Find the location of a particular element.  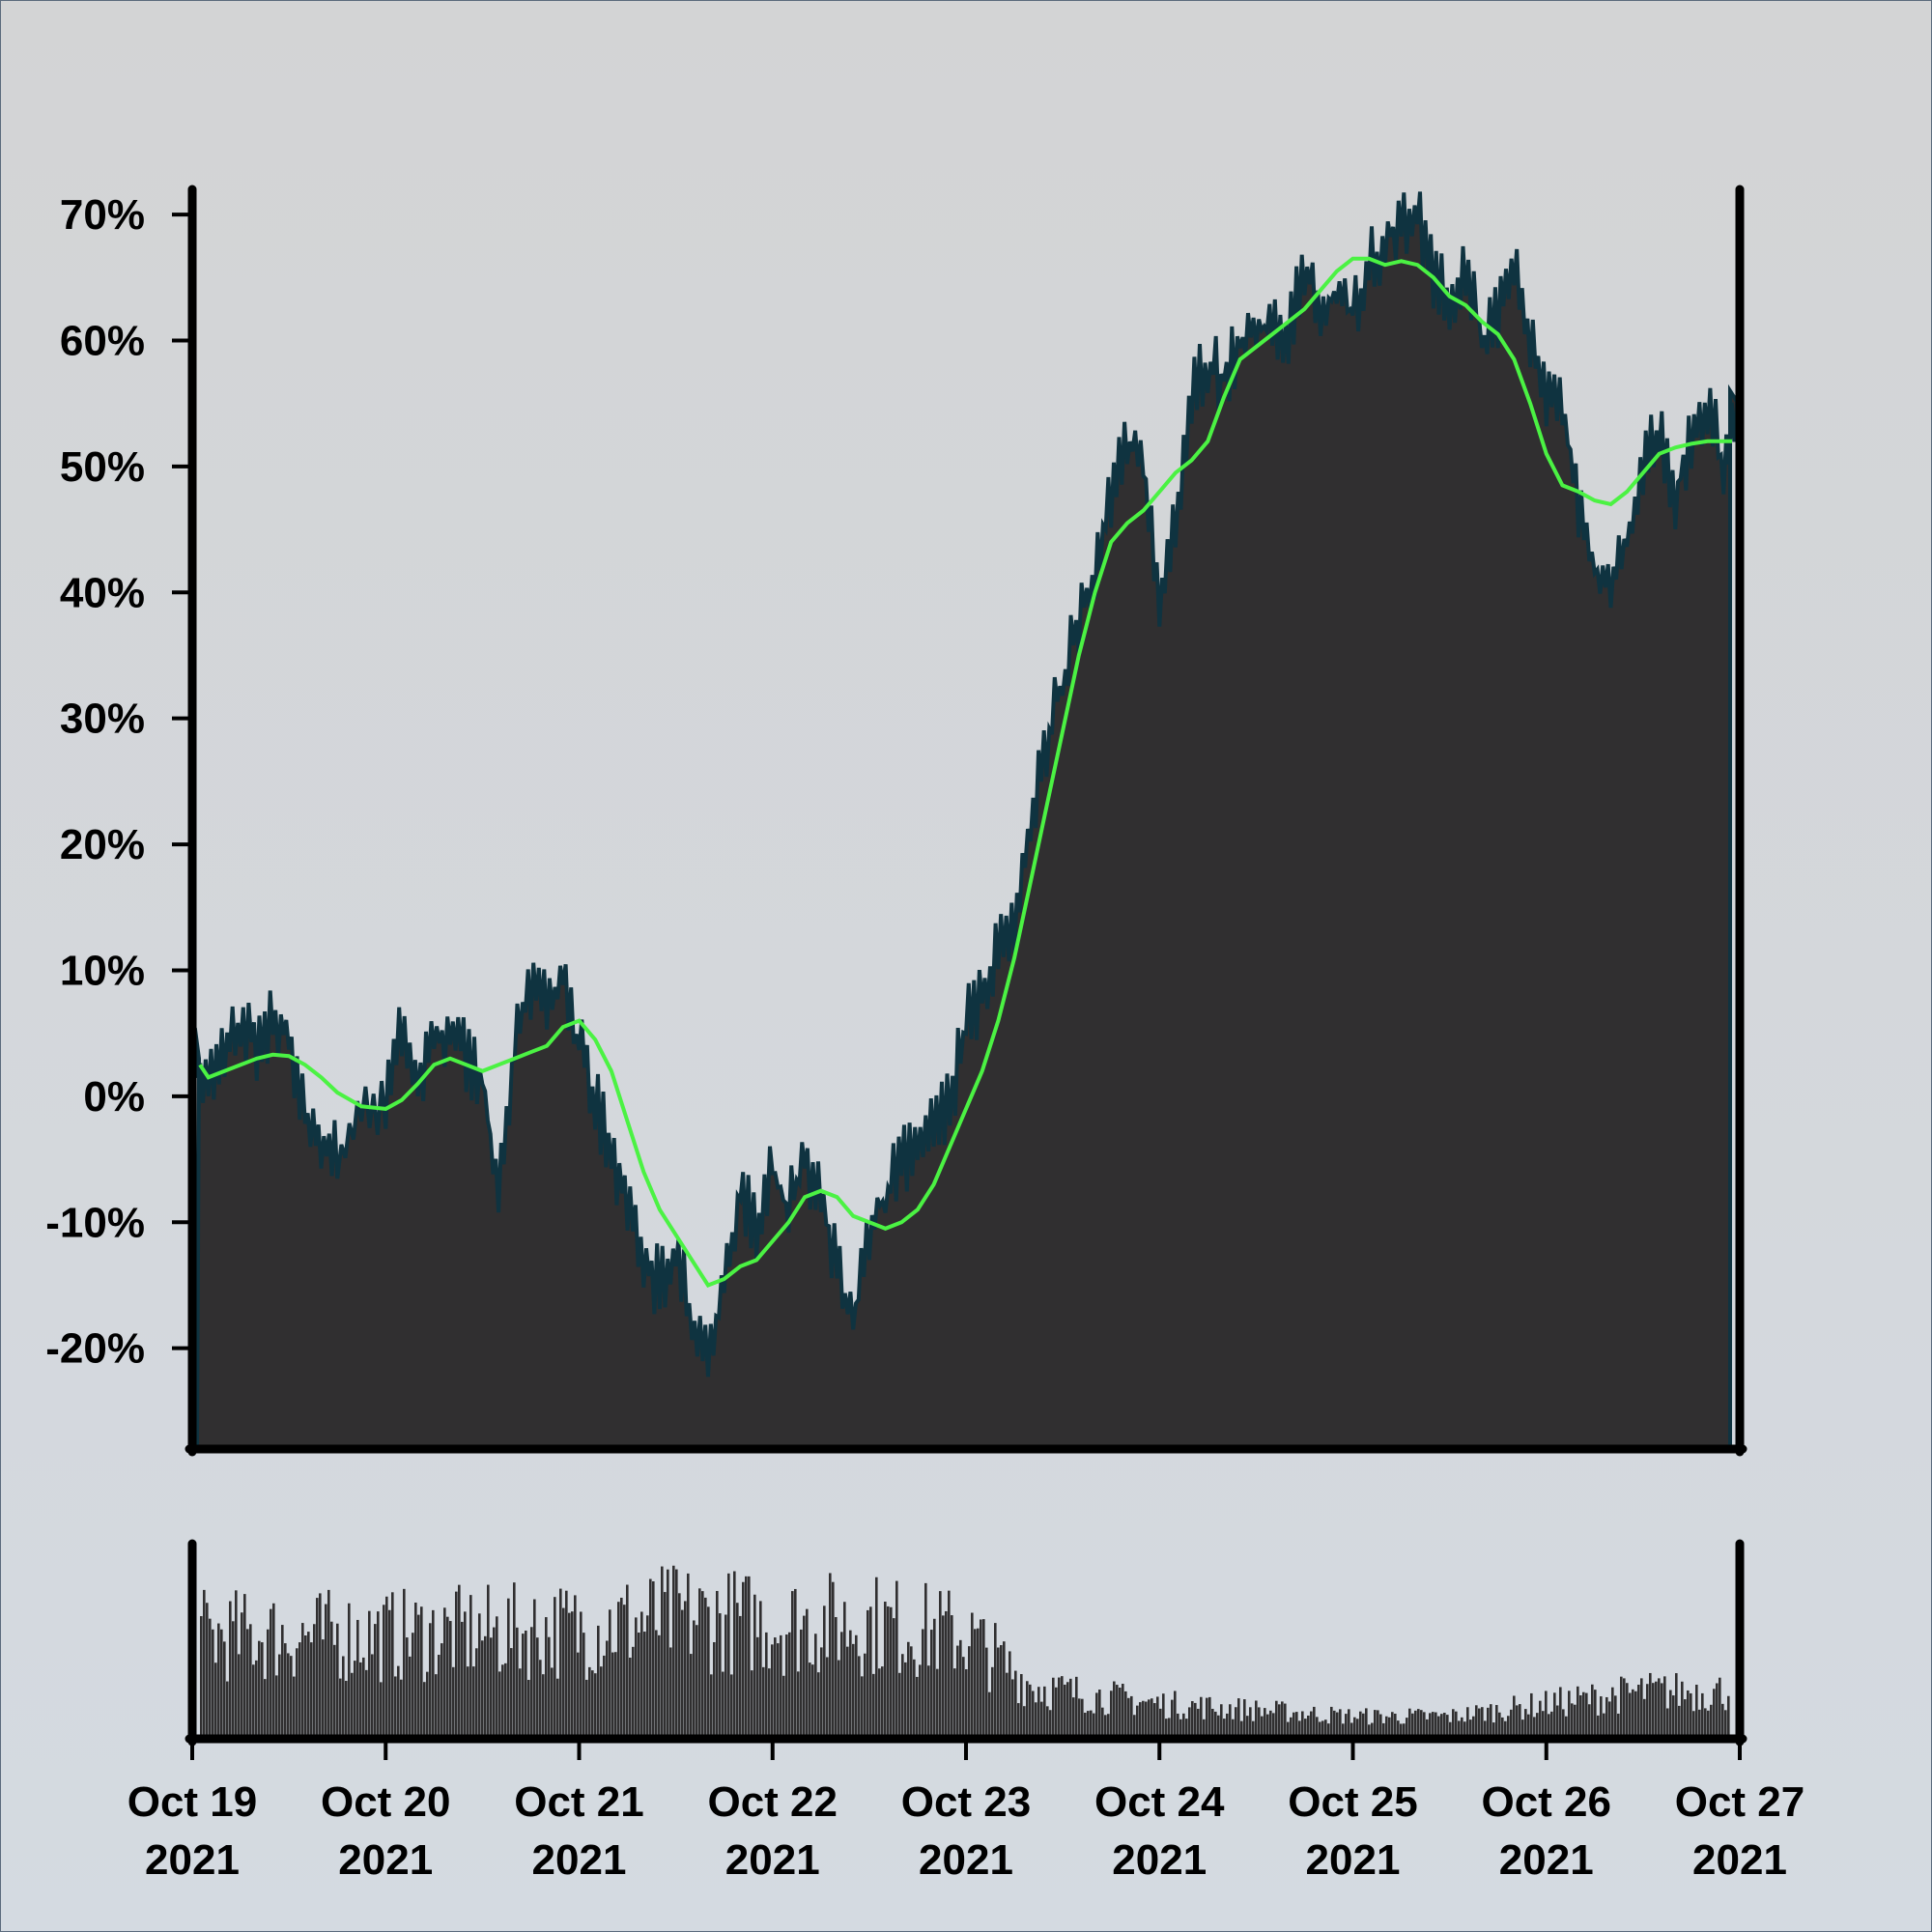

y-tick-label: 0% is located at coordinates (114, 1097).